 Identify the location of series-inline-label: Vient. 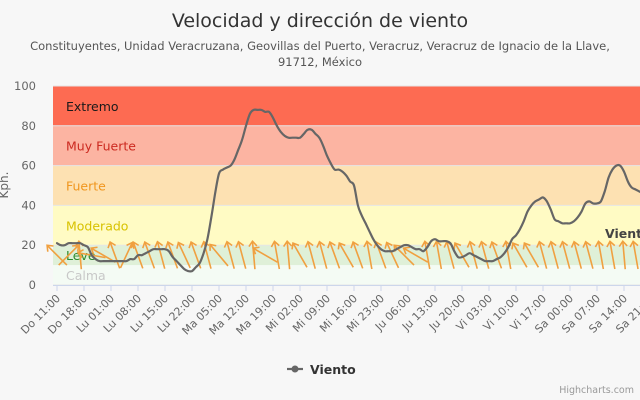
(622, 233).